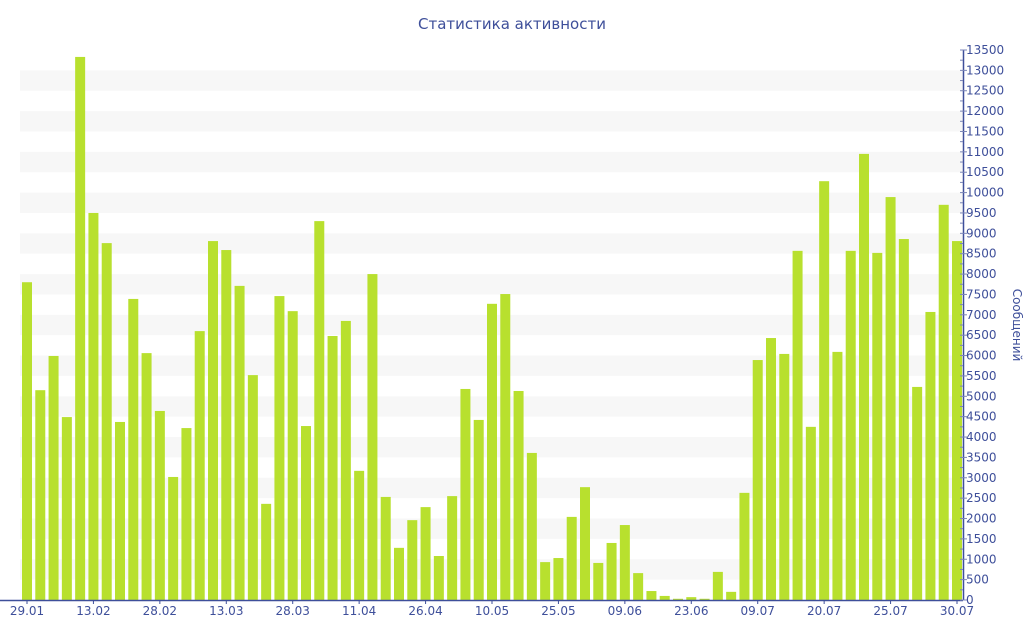 This screenshot has width=1024, height=640. I want to click on y-tick-label: 1500, so click(981, 539).